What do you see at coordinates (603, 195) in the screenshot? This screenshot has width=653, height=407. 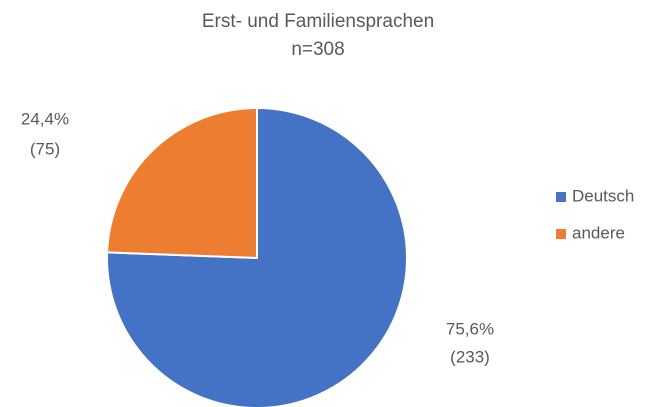 I see `legend-label: Deutsch` at bounding box center [603, 195].